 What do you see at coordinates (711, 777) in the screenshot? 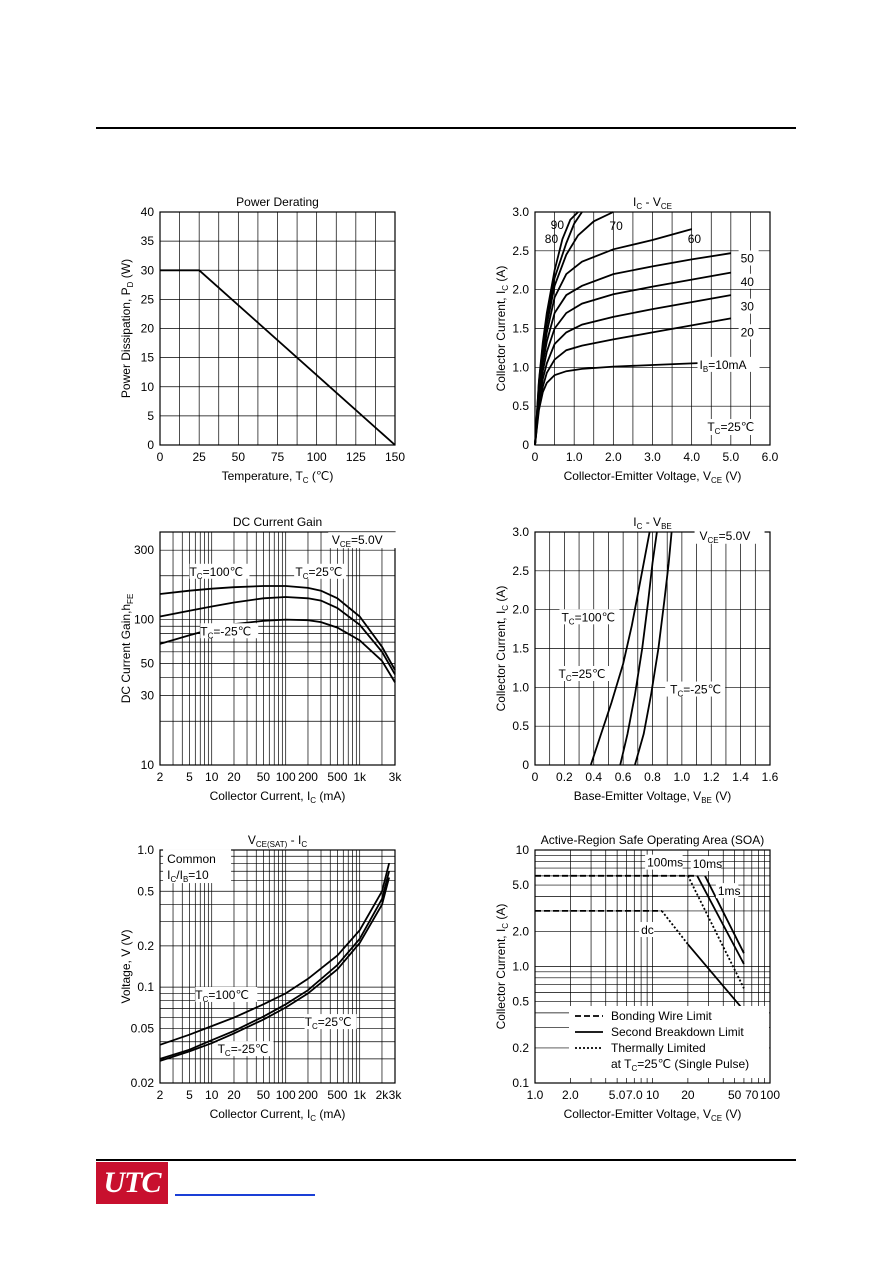
I see `x-tick-label: 1.2` at bounding box center [711, 777].